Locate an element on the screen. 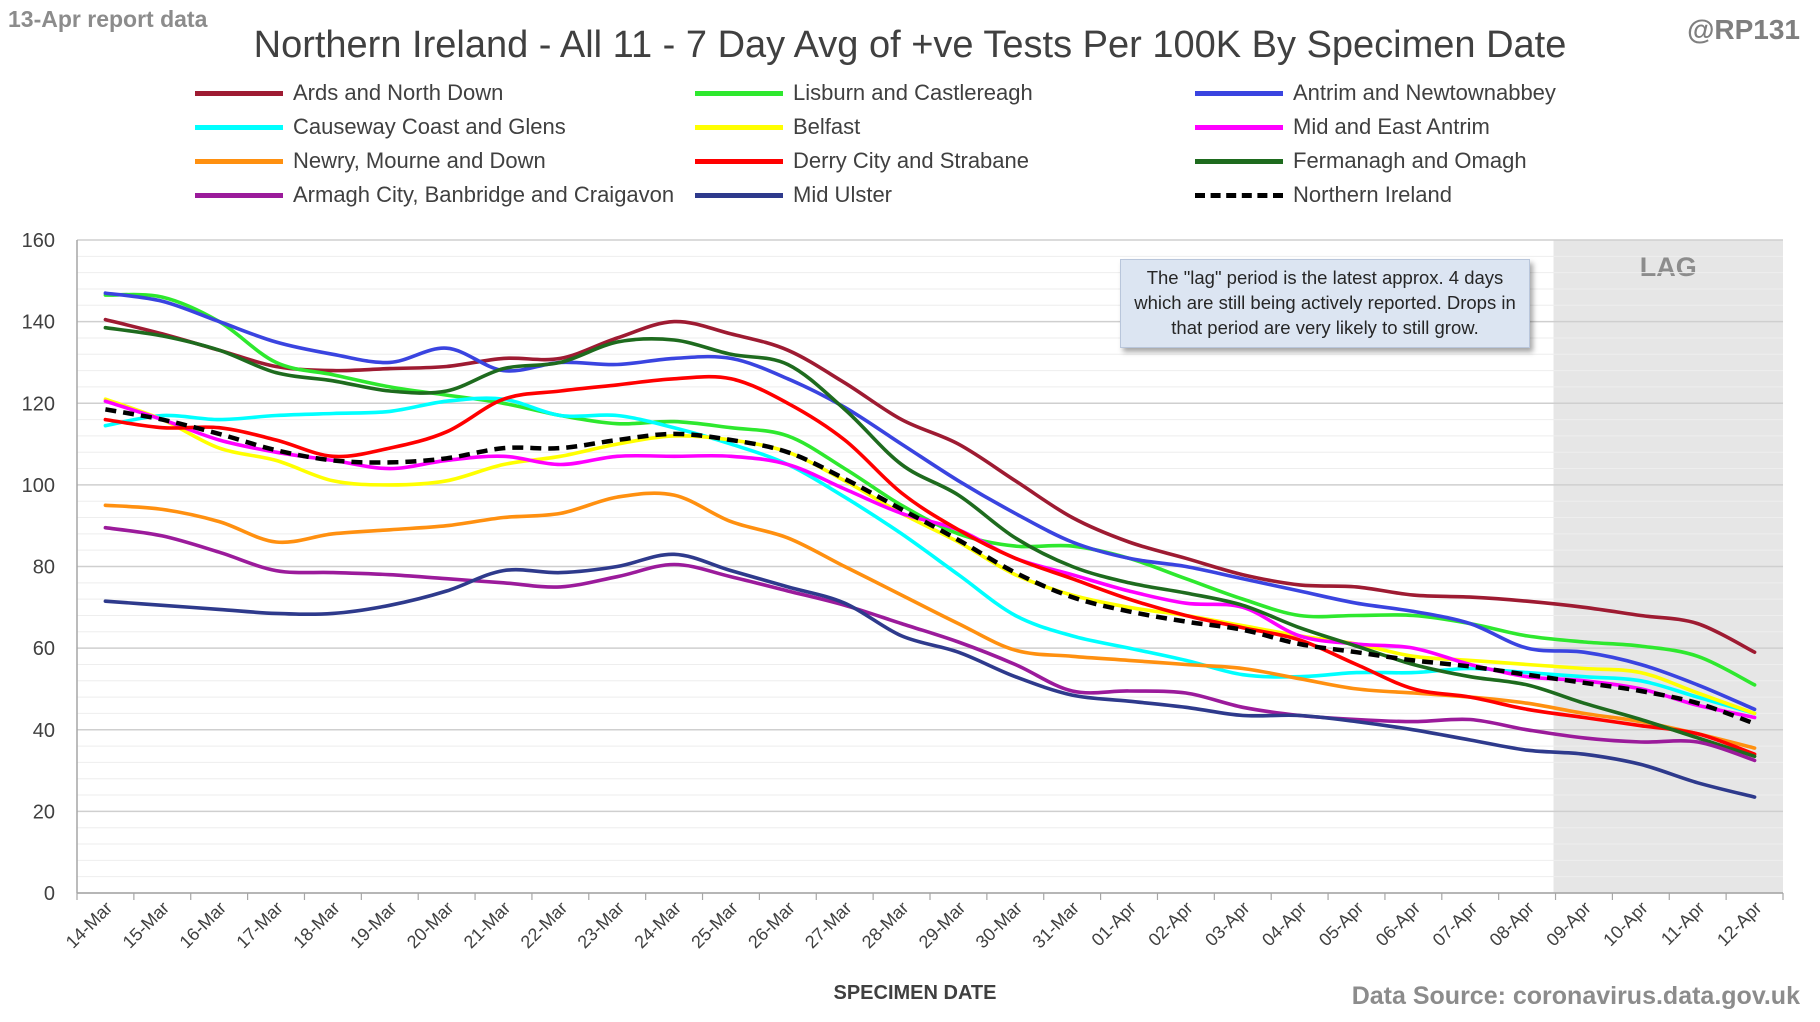 This screenshot has height=1022, width=1820. legend-label: Newry, Mourne and Down is located at coordinates (419, 160).